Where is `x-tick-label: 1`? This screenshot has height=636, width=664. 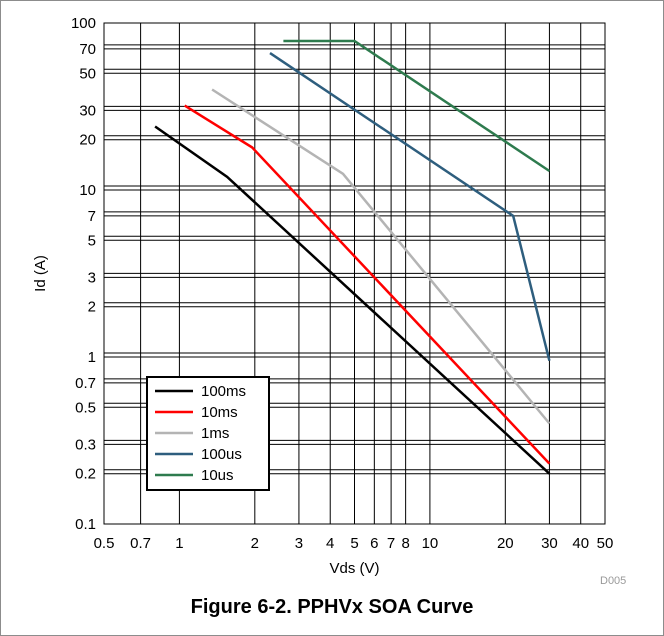 x-tick-label: 1 is located at coordinates (179, 543).